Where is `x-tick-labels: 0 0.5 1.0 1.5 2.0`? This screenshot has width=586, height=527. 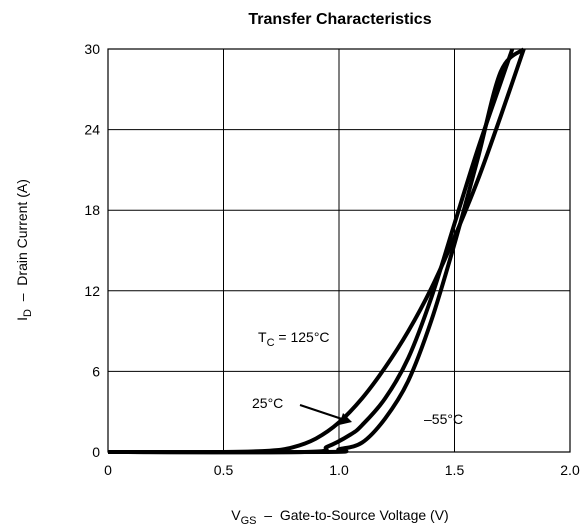
x-tick-labels: 0 0.5 1.0 1.5 2.0 is located at coordinates (342, 470).